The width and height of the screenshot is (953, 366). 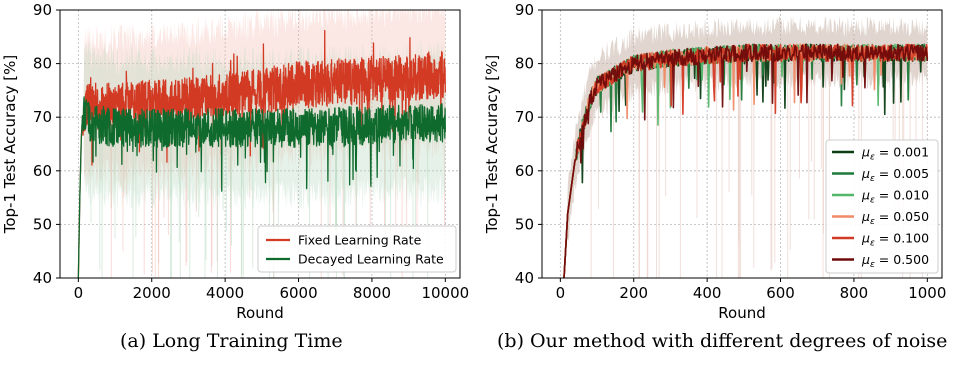 What do you see at coordinates (854, 293) in the screenshot?
I see `x-tick-label: 800` at bounding box center [854, 293].